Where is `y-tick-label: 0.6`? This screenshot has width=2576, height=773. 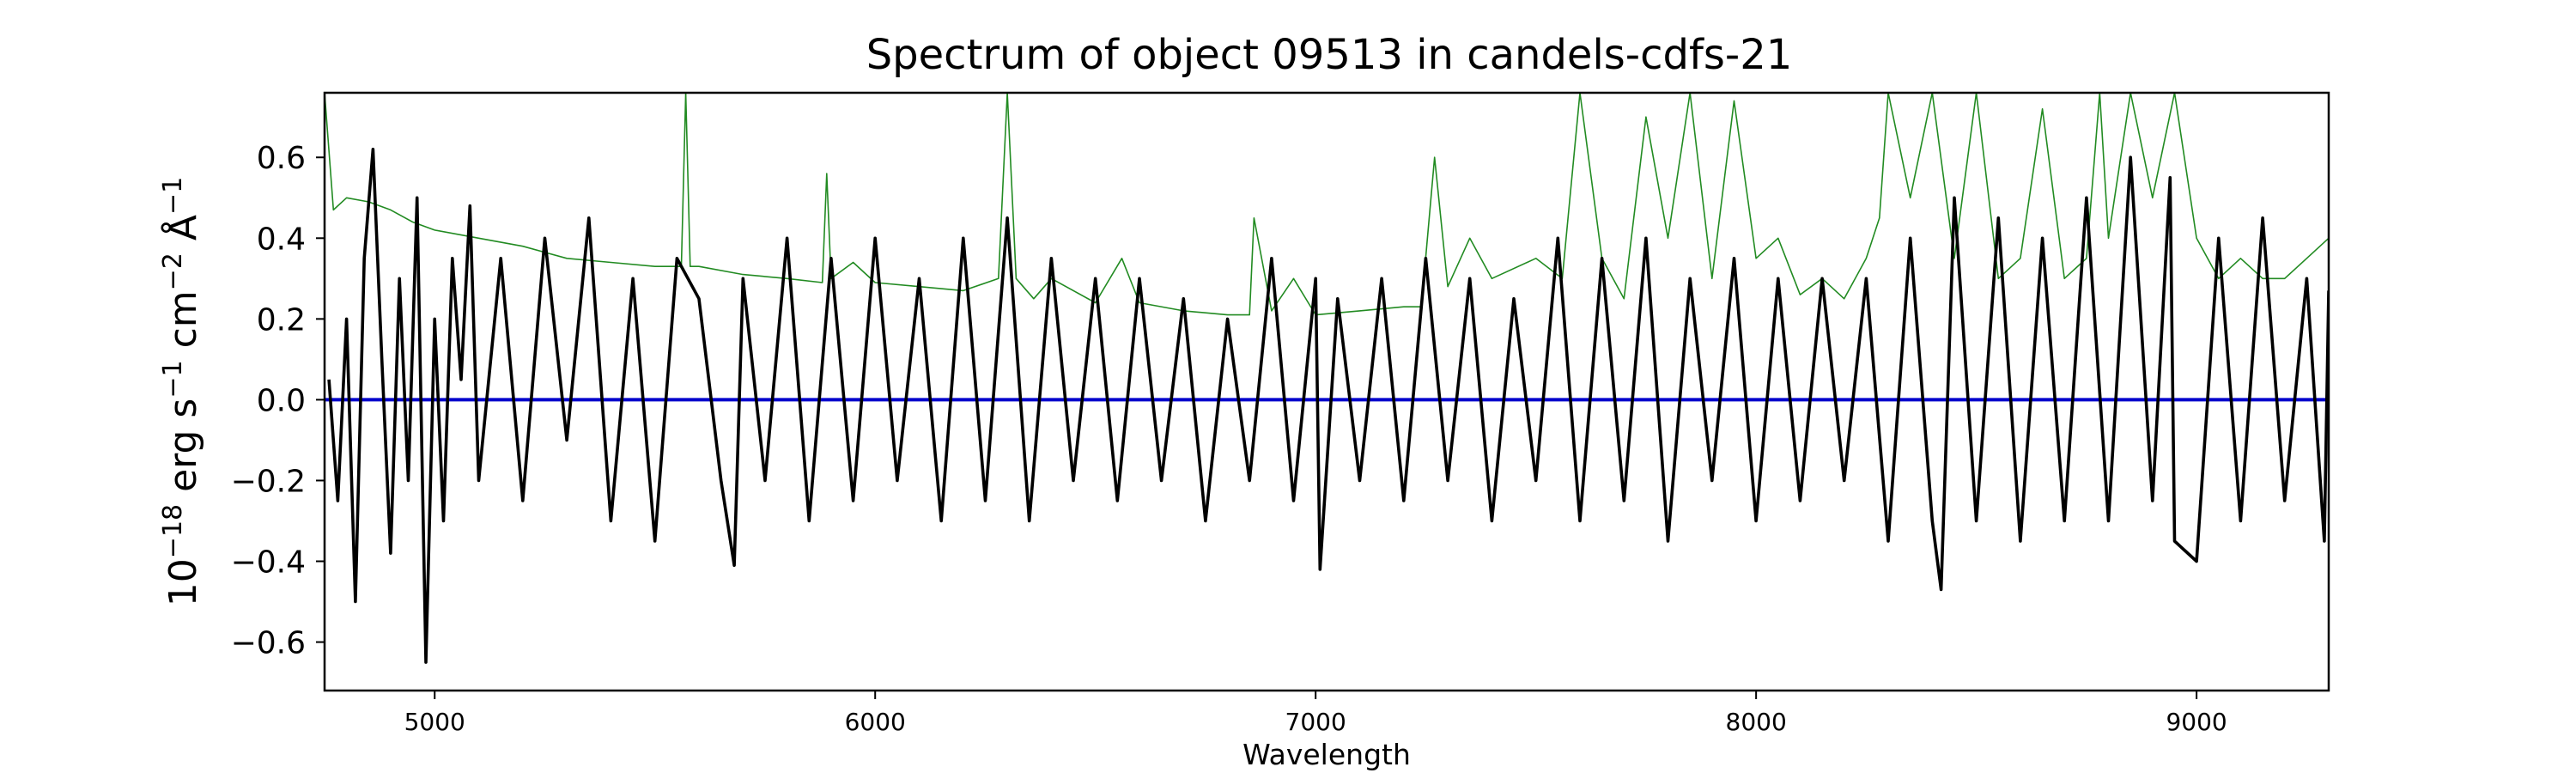
y-tick-label: 0.6 is located at coordinates (281, 158).